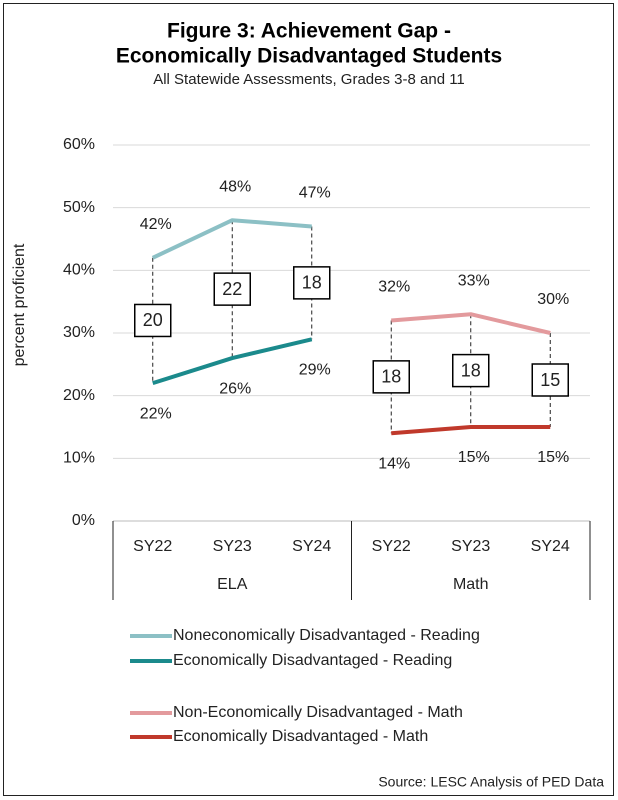 The width and height of the screenshot is (618, 800). Describe the element at coordinates (315, 369) in the screenshot. I see `data-label: 29%` at that location.